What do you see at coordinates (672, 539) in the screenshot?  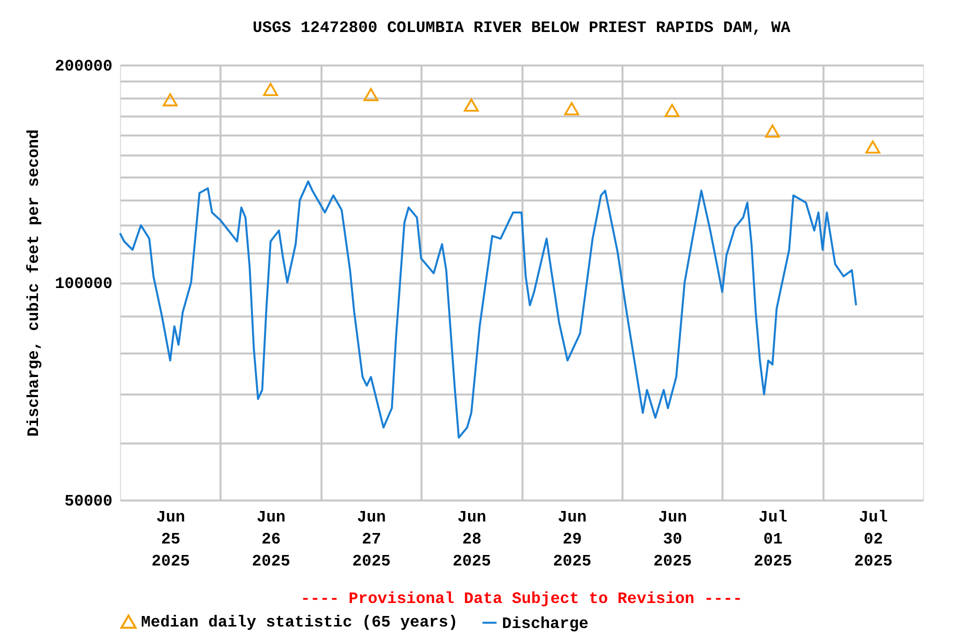 I see `x-tick-label: Jun 30 2025` at bounding box center [672, 539].